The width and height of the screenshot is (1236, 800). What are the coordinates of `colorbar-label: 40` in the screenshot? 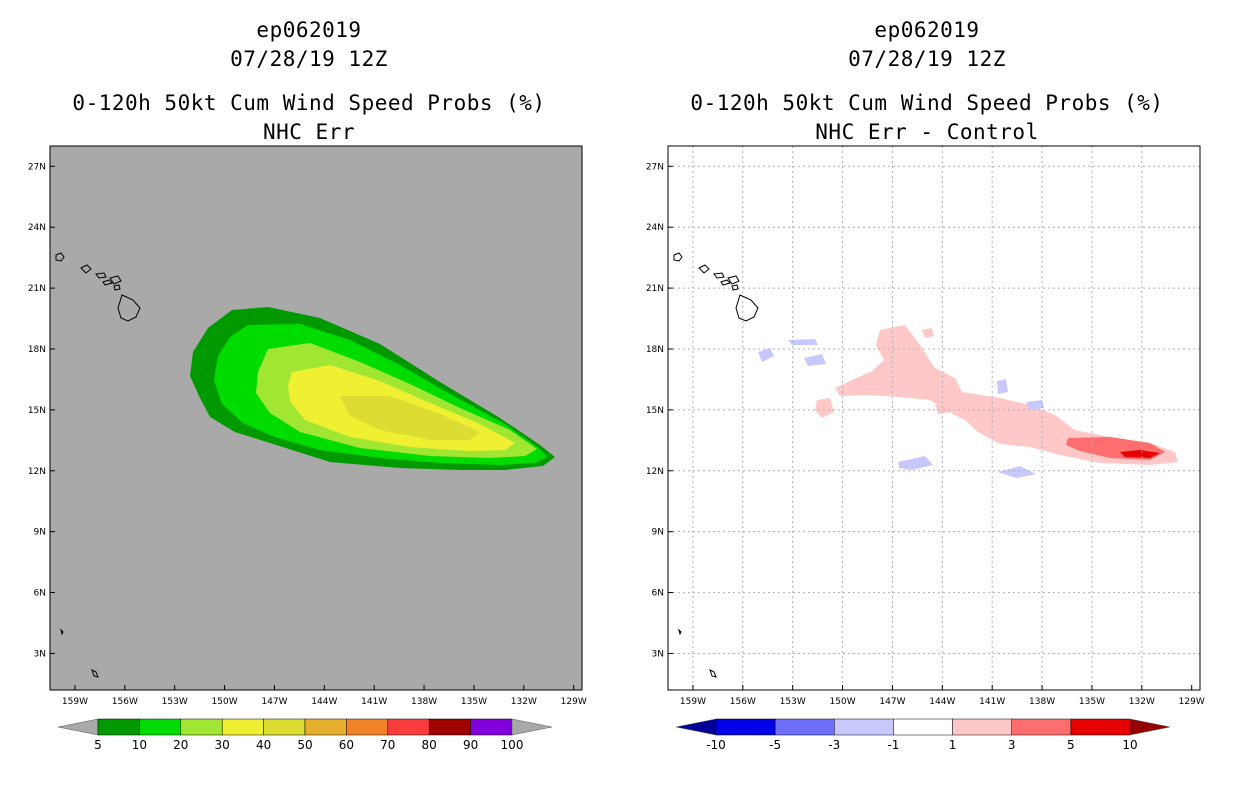 It's located at (263, 745).